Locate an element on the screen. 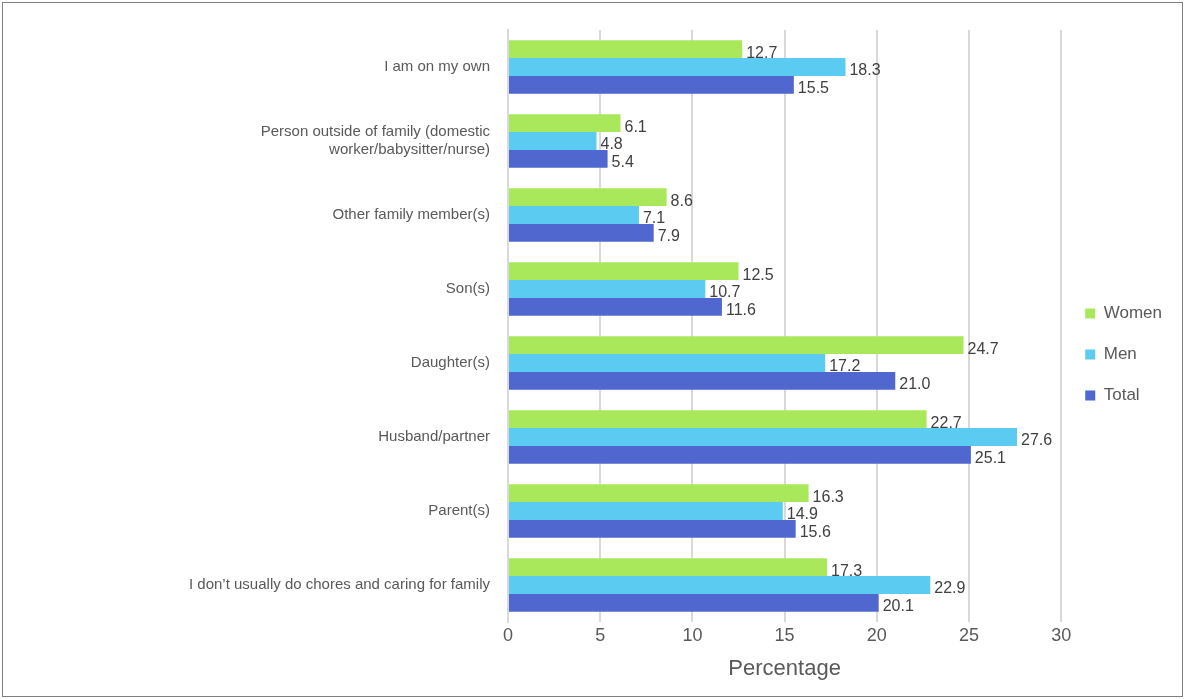 This screenshot has height=699, width=1185. data-label: 4.8 is located at coordinates (611, 144).